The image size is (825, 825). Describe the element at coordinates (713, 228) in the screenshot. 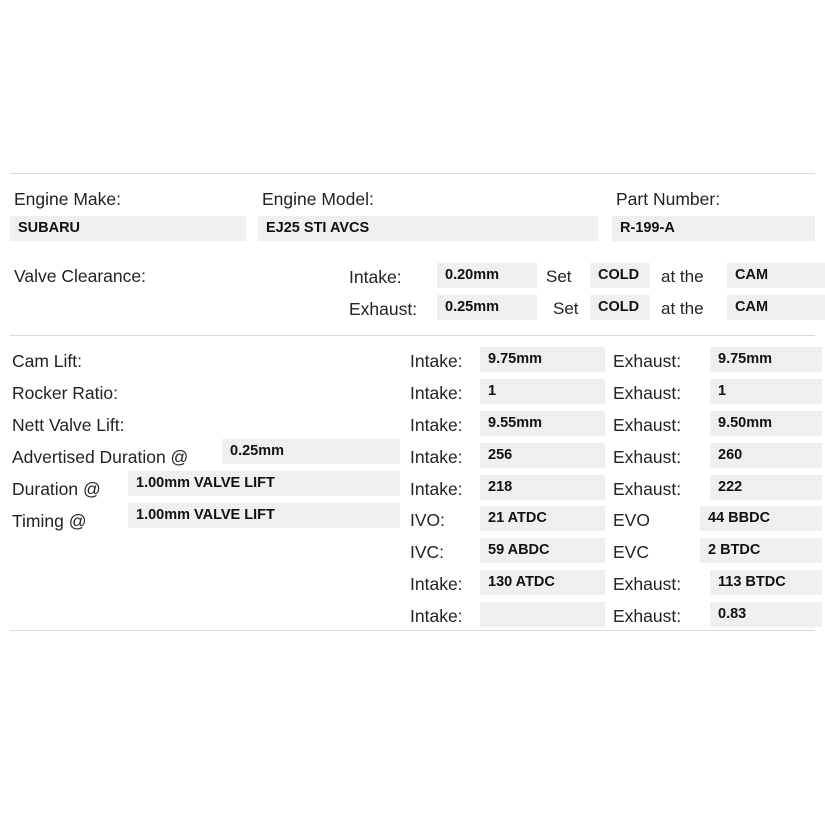

I see `part-number-value: R-199-A` at that location.